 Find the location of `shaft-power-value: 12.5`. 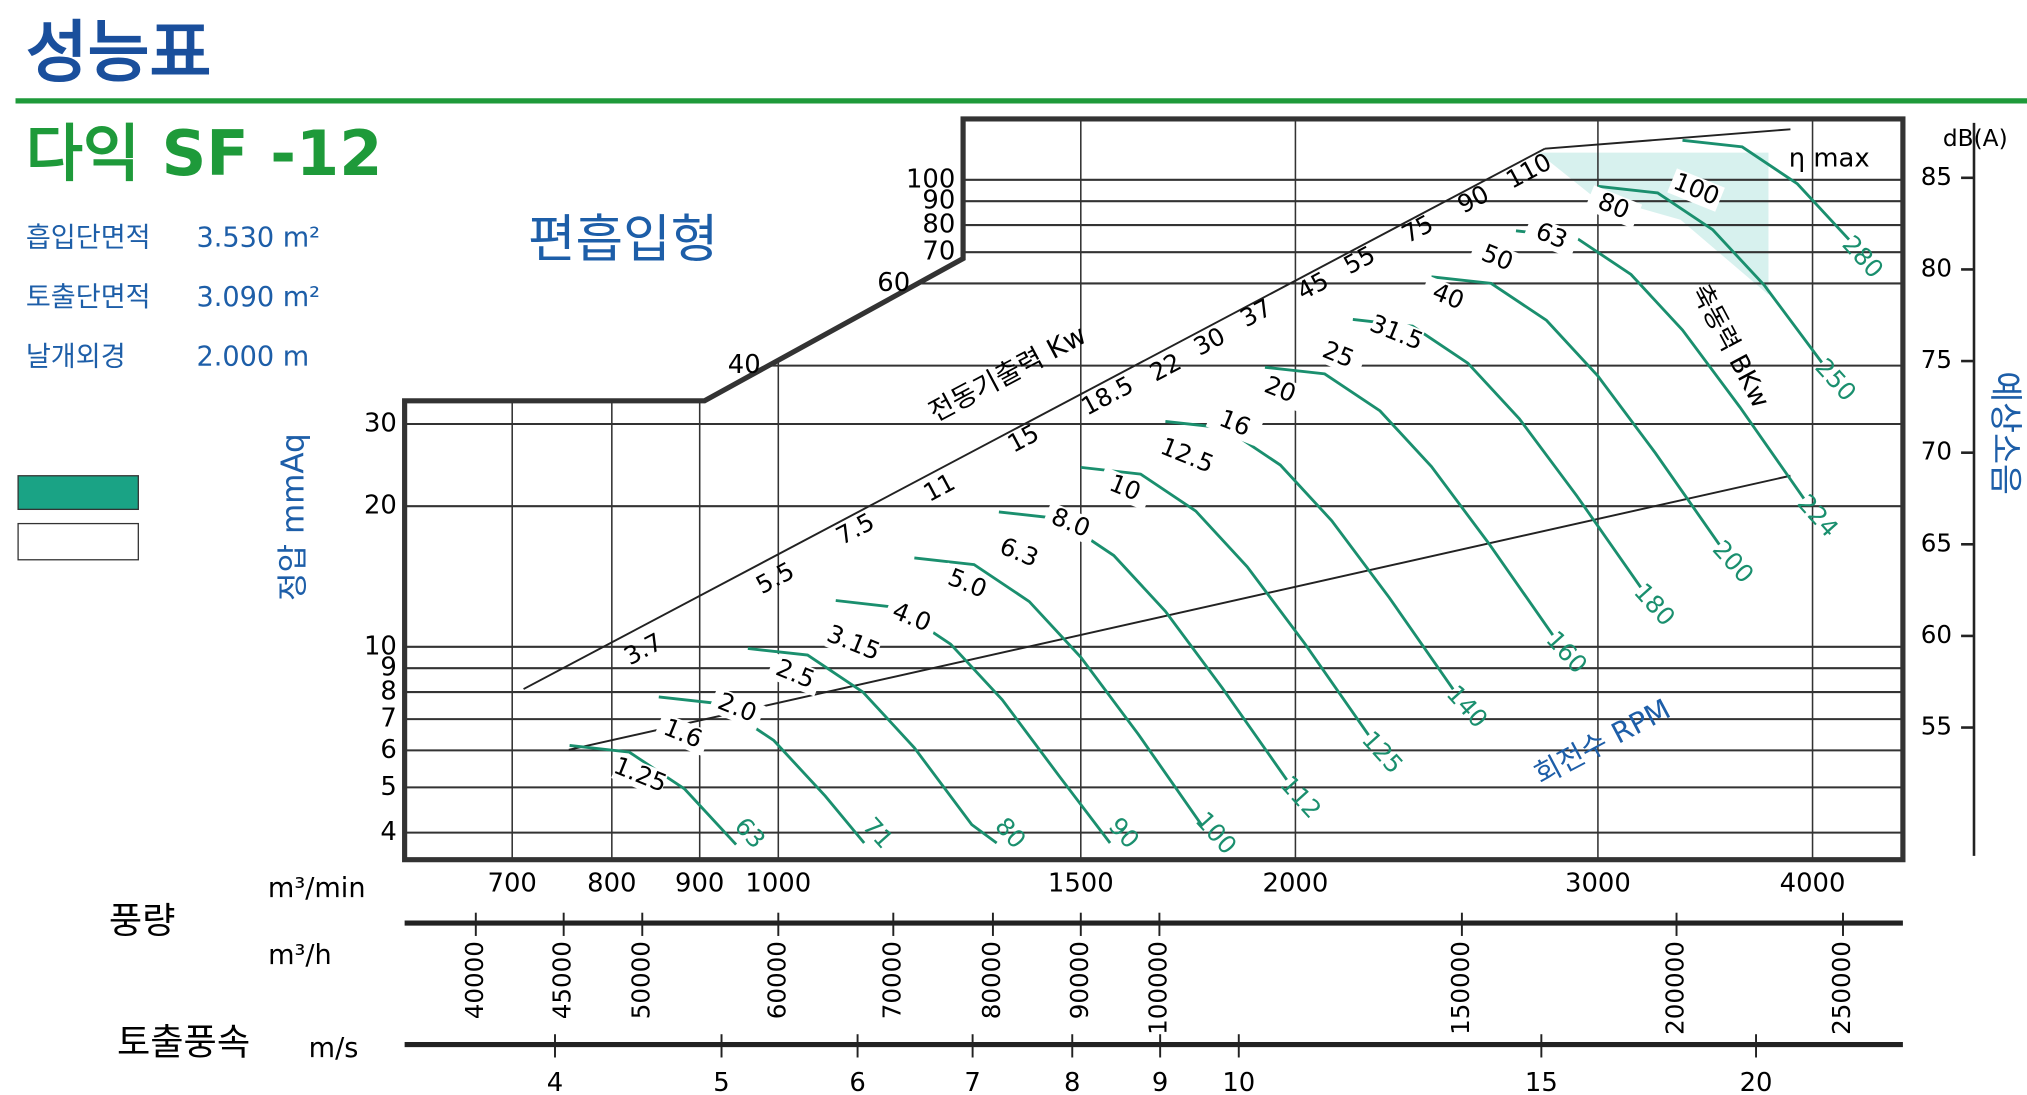

shaft-power-value: 12.5 is located at coordinates (1188, 454).